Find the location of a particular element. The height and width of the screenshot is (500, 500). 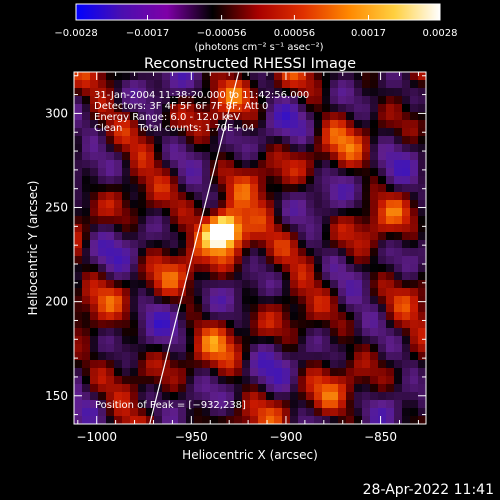

y-axis-label: Heliocentric Y (arcsec) is located at coordinates (33, 248).